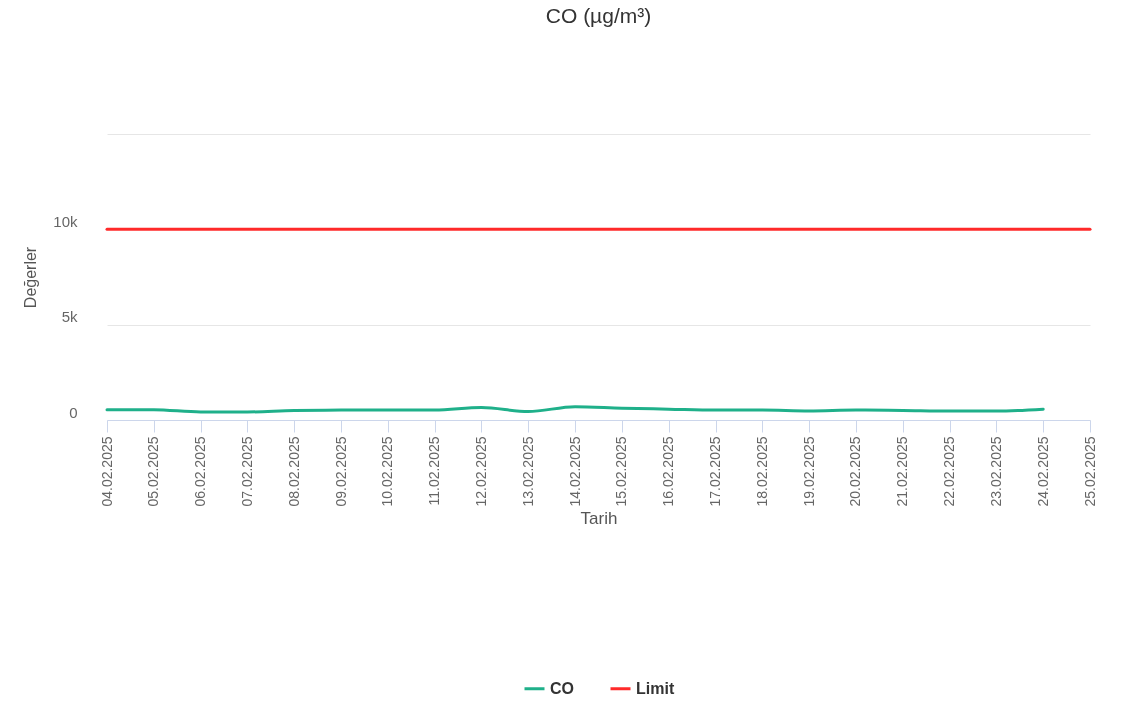 The width and height of the screenshot is (1121, 704). What do you see at coordinates (246, 471) in the screenshot?
I see `x-tick-label: 07.02.2025` at bounding box center [246, 471].